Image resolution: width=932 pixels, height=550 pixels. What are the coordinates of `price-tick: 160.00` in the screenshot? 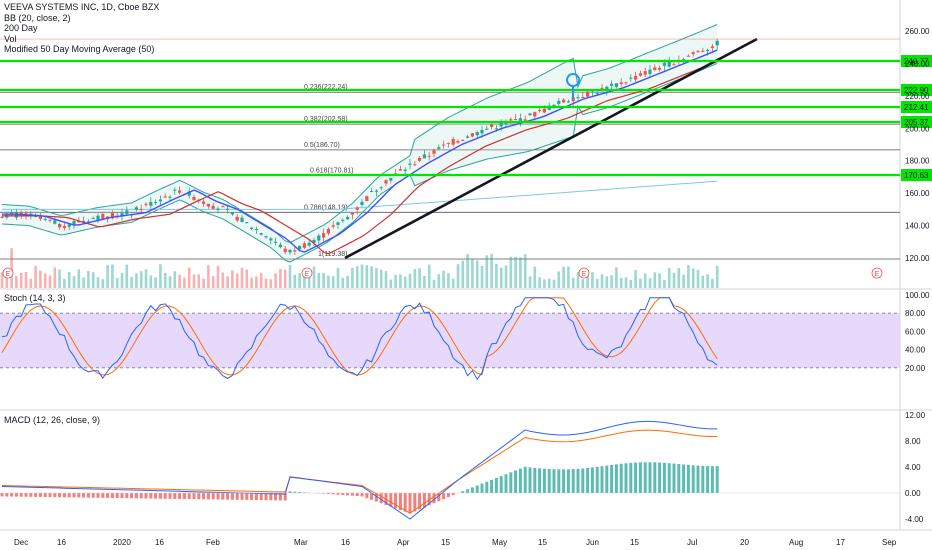 It's located at (917, 193).